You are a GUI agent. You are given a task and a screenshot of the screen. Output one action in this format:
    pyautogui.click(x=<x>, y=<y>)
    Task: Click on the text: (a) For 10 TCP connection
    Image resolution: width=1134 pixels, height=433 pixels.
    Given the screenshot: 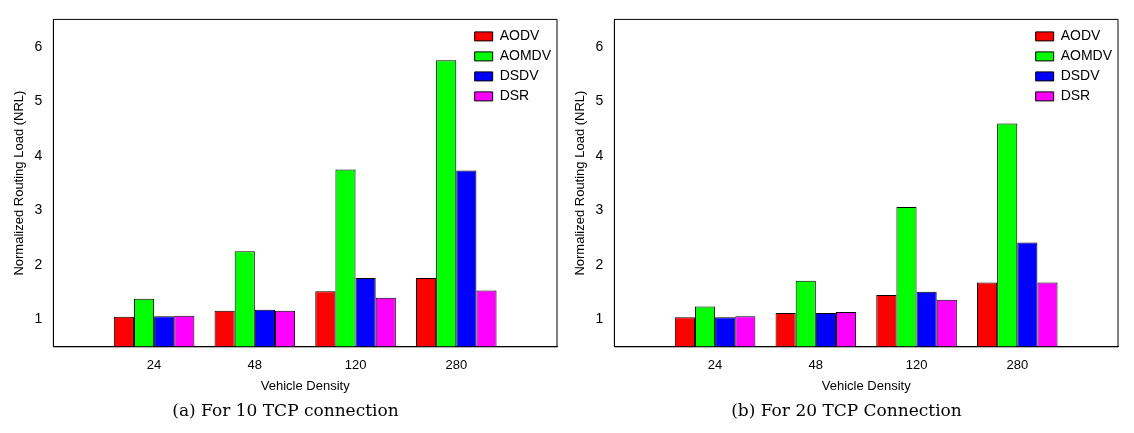 What is the action you would take?
    pyautogui.click(x=285, y=410)
    